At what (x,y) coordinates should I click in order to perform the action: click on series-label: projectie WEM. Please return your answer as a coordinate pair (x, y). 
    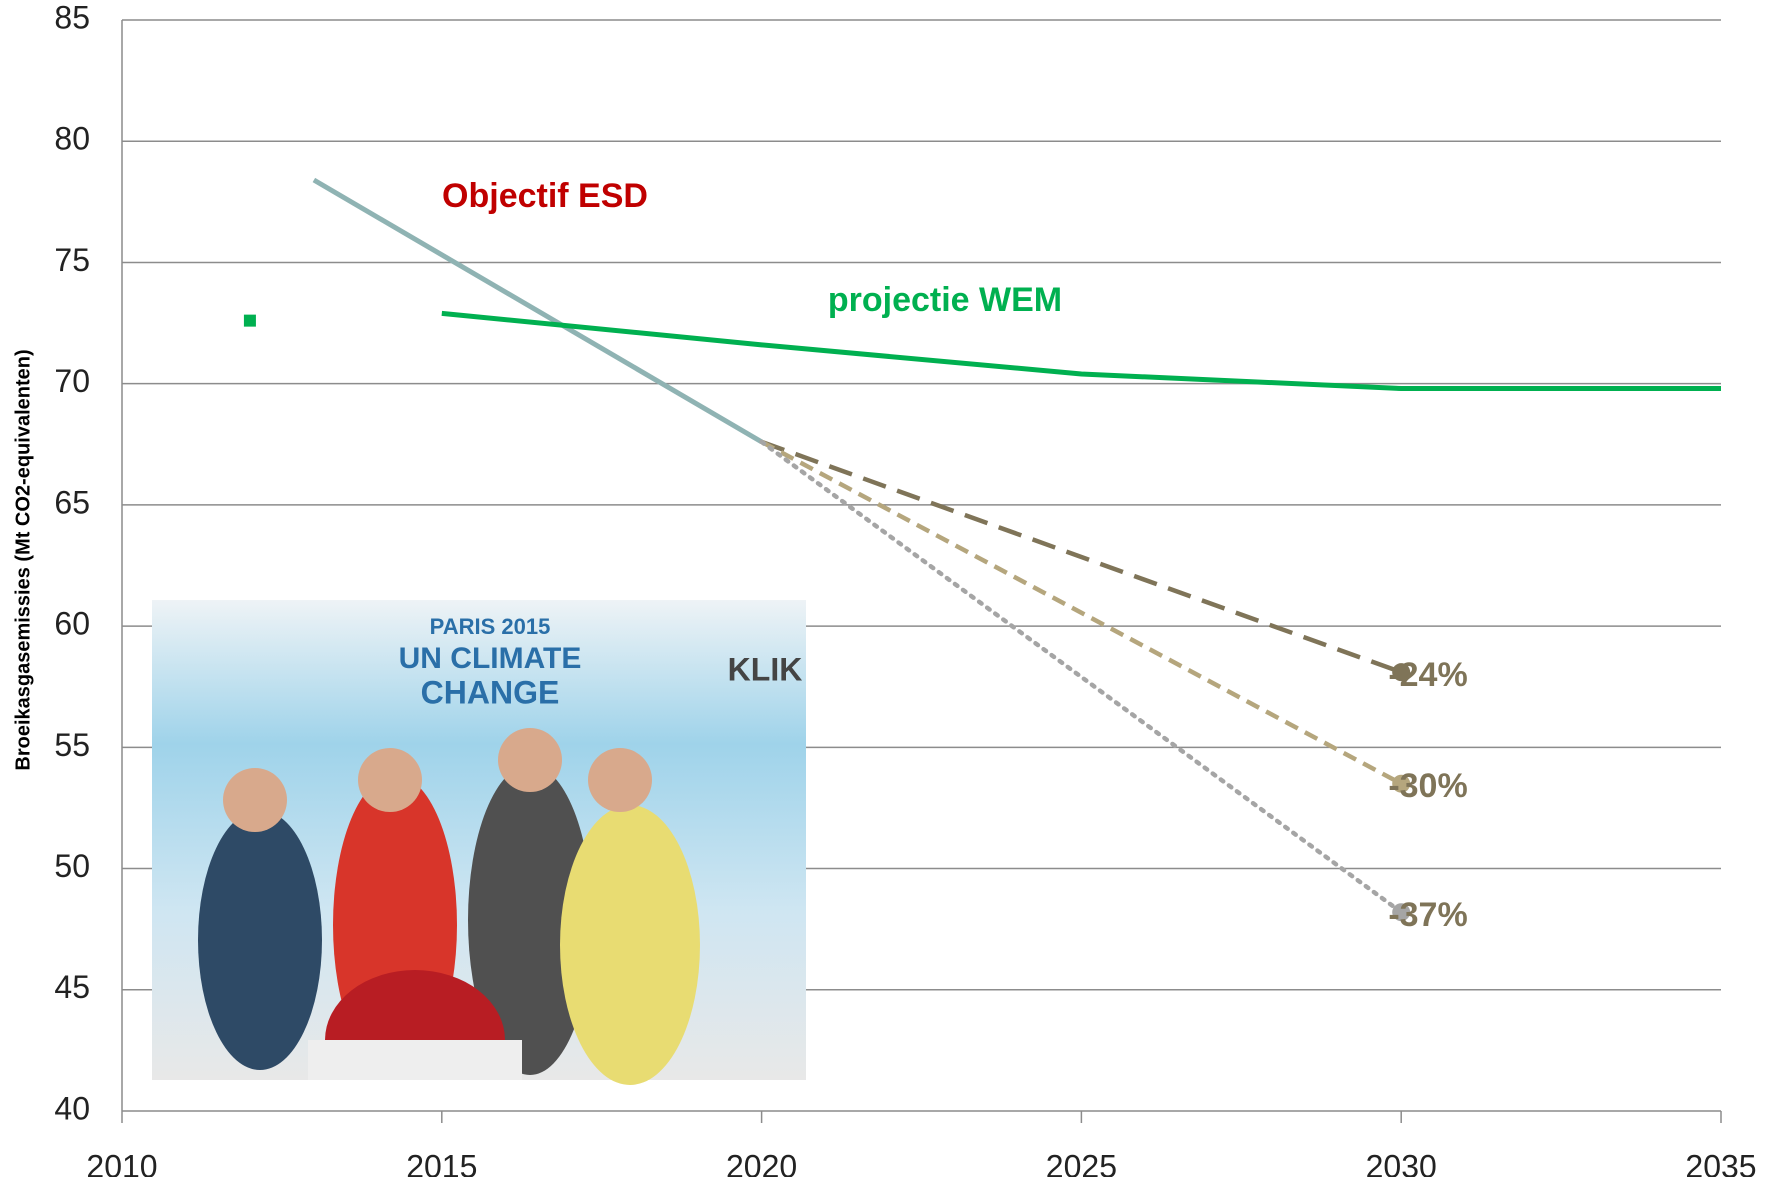
    Looking at the image, I should click on (945, 300).